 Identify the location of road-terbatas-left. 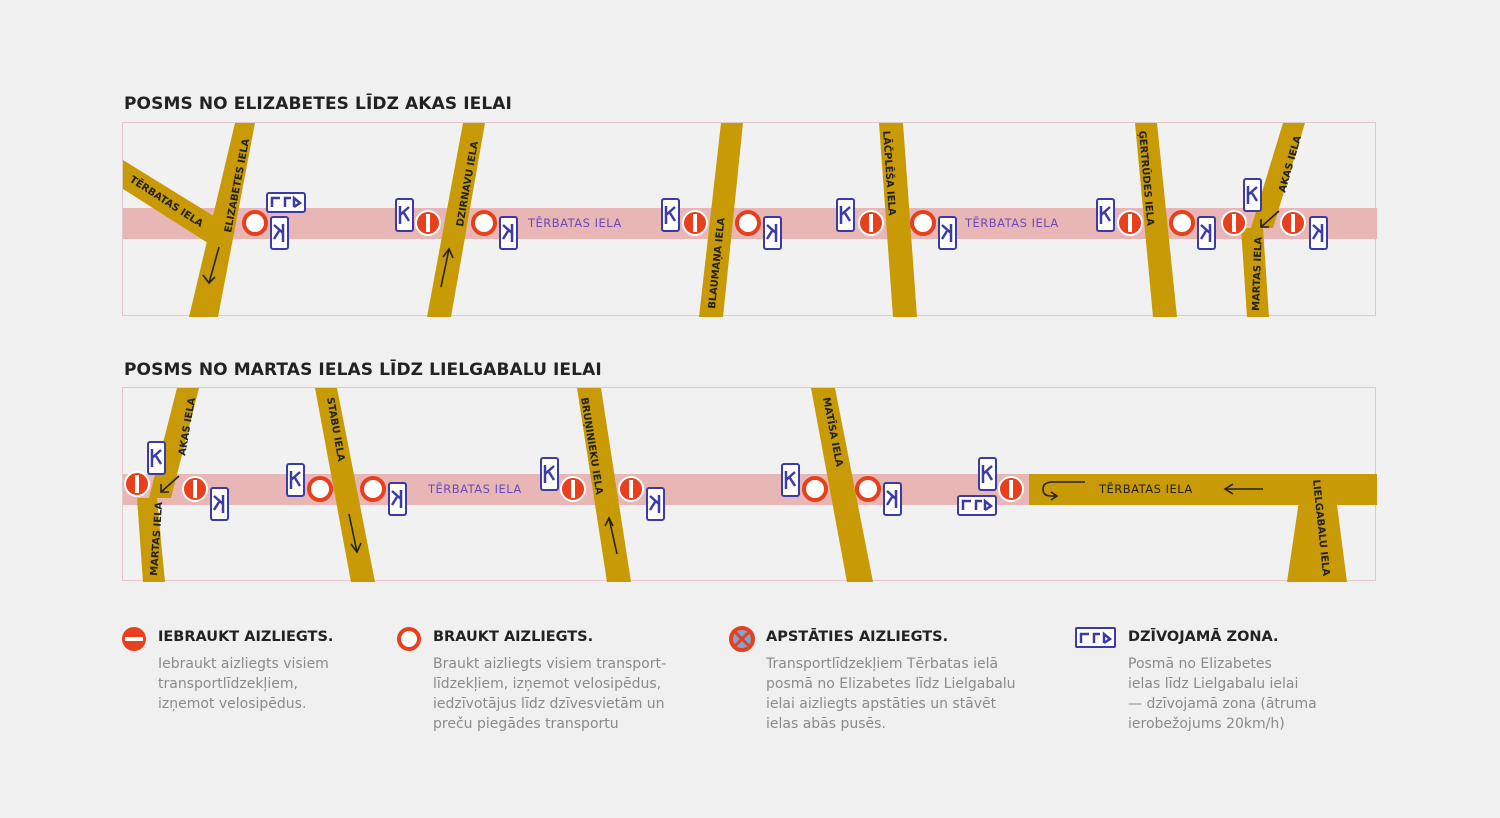
(174, 202).